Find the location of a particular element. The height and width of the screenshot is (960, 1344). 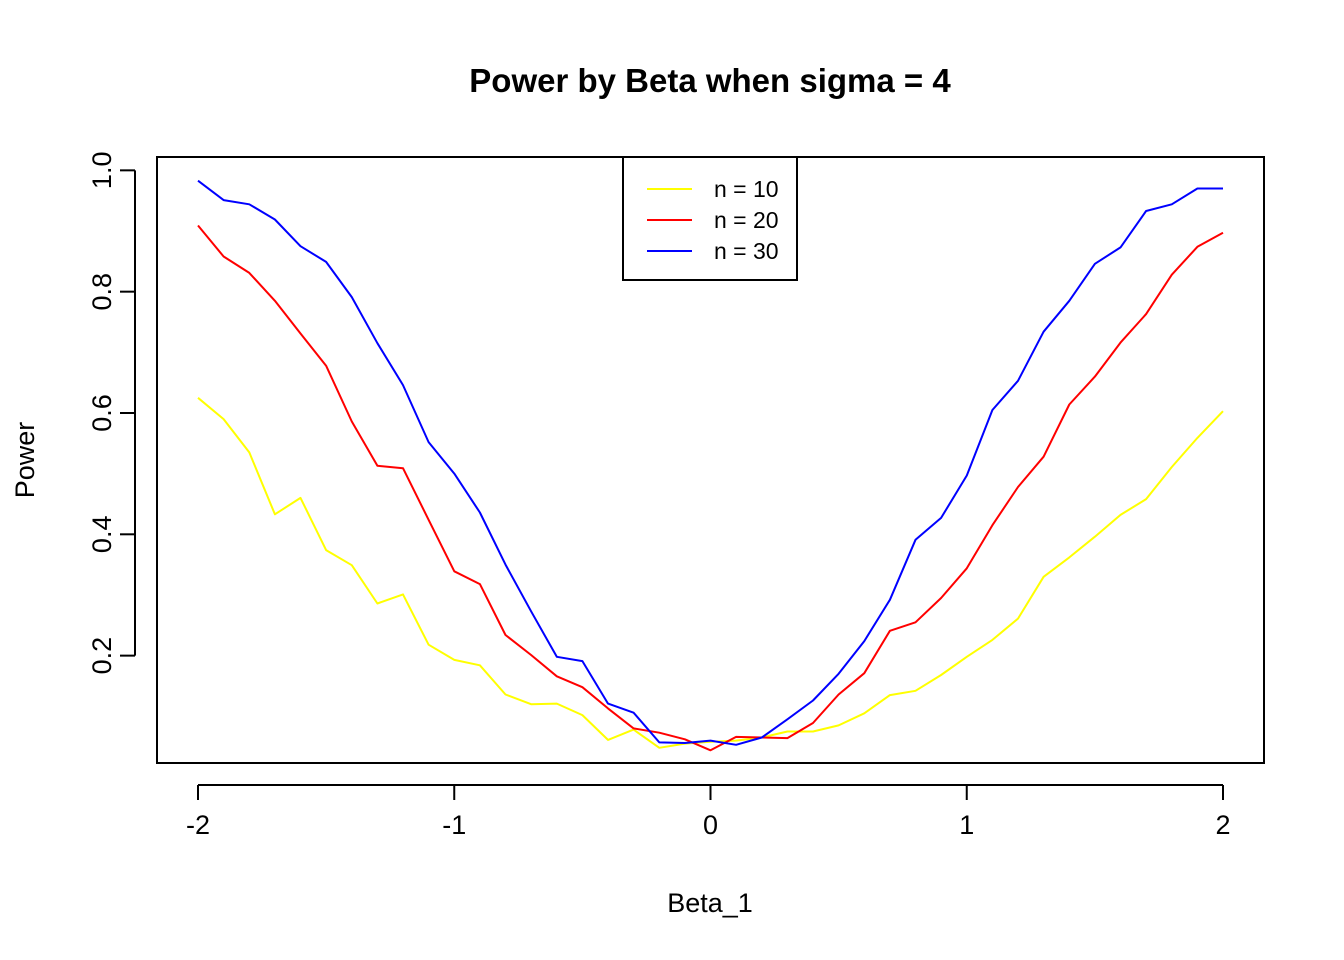

y-tick-label: 0.2 is located at coordinates (102, 656).